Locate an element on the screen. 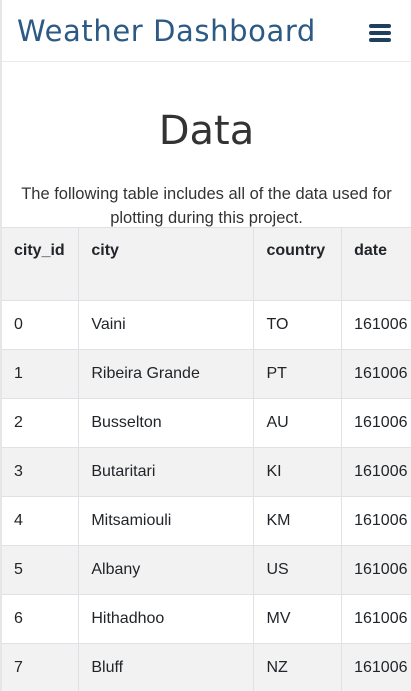  cell-city: Ribeira Grande is located at coordinates (166, 374).